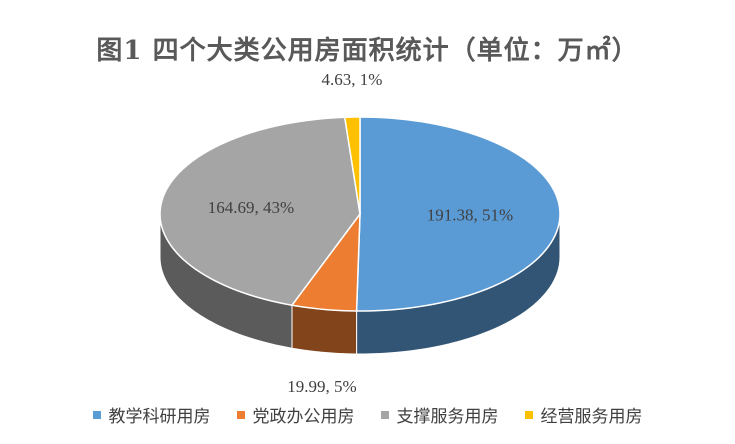  Describe the element at coordinates (303, 417) in the screenshot. I see `legend-label: 党政办公用房` at that location.